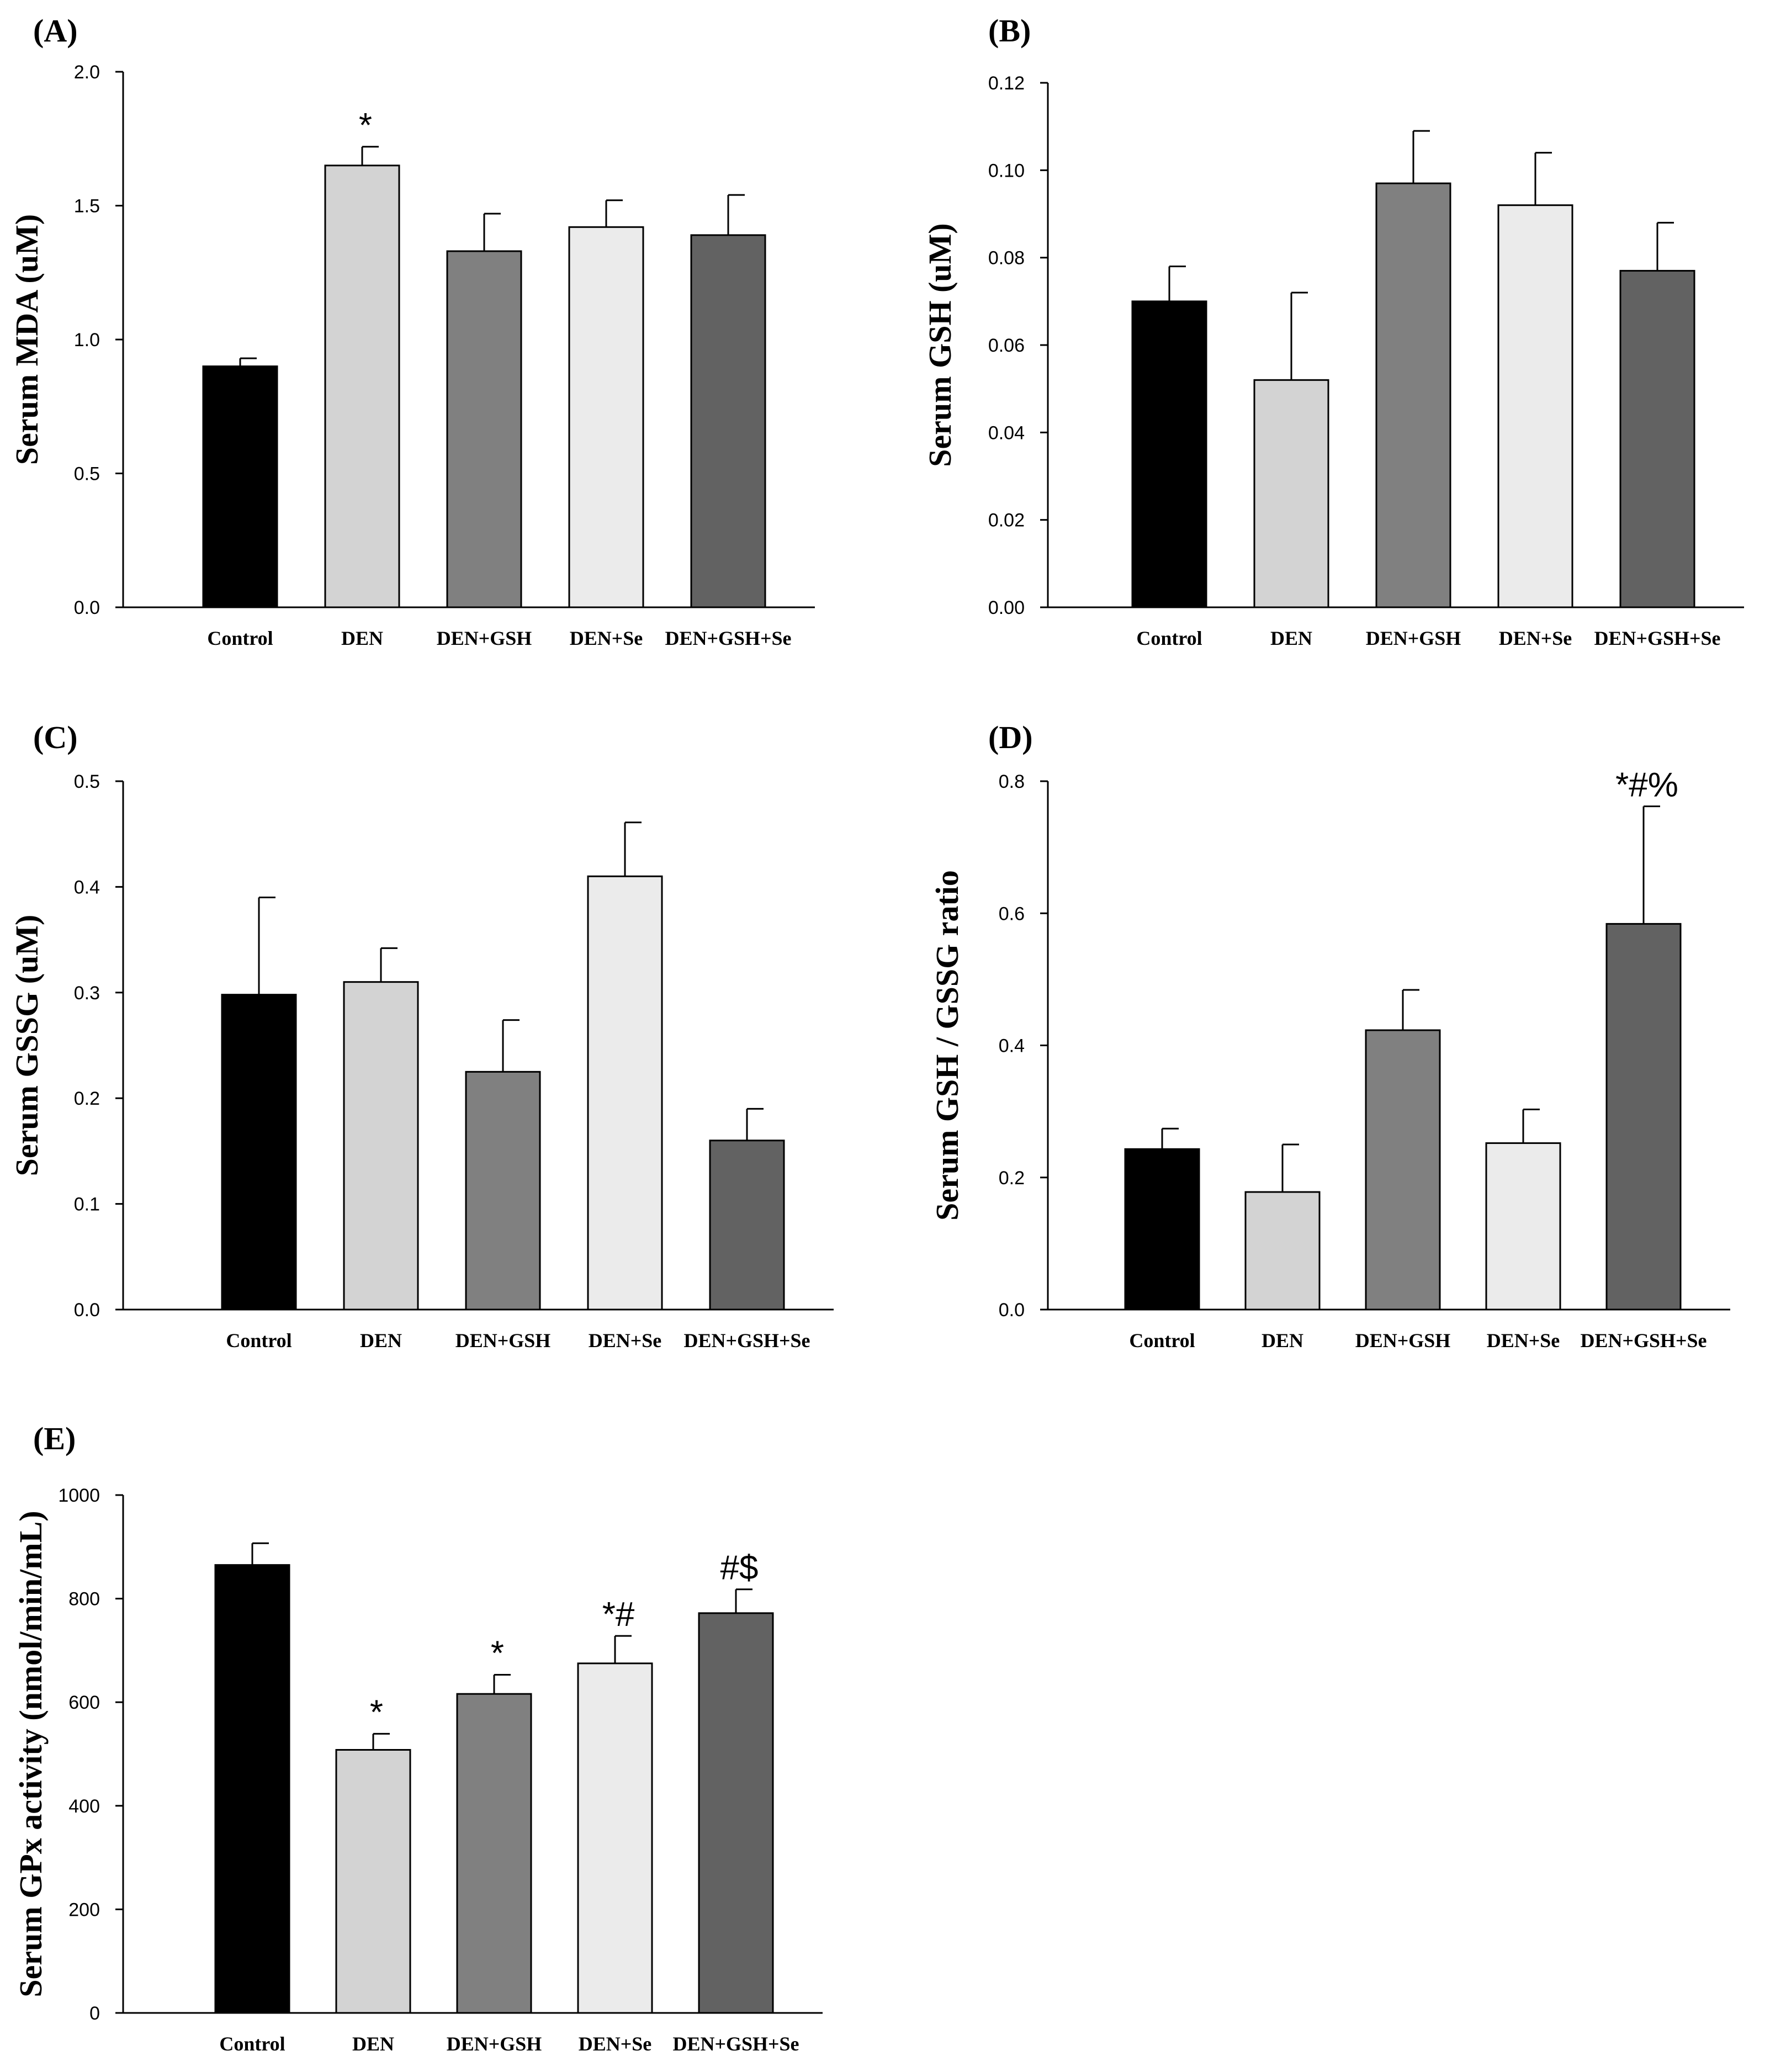  What do you see at coordinates (1012, 781) in the screenshot?
I see `panel-d-y-tick-label: 0.8` at bounding box center [1012, 781].